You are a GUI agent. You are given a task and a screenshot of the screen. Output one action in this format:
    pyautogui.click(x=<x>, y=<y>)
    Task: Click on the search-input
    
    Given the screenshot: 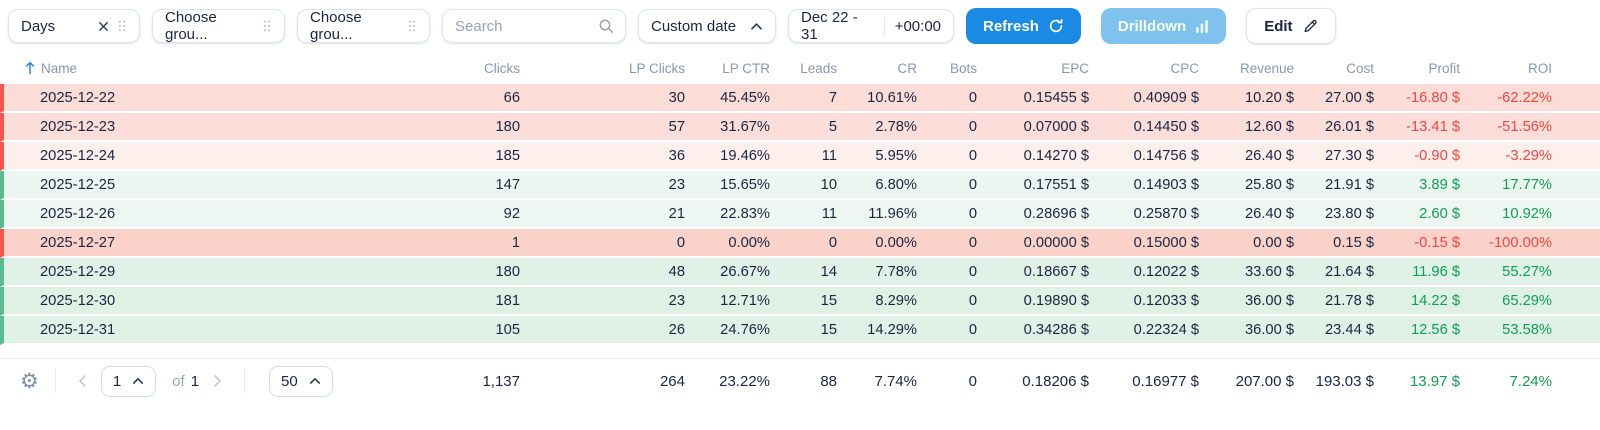 What is the action you would take?
    pyautogui.click(x=520, y=26)
    